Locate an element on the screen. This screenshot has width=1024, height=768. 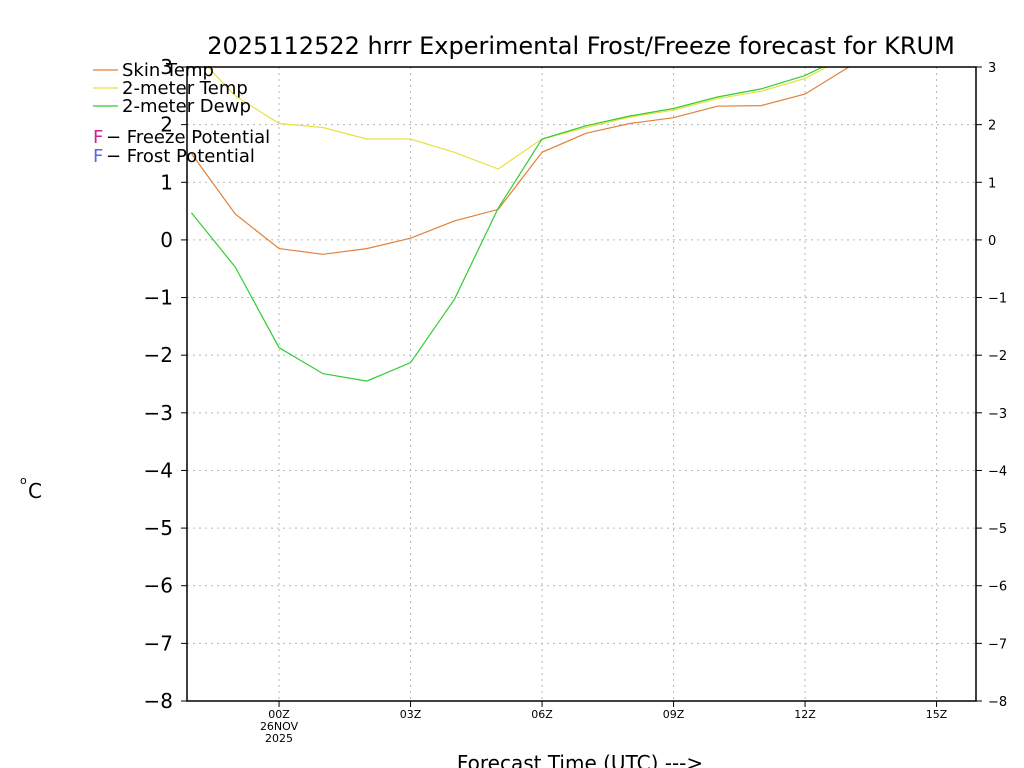
y-tick-label-right: 2 is located at coordinates (992, 126).